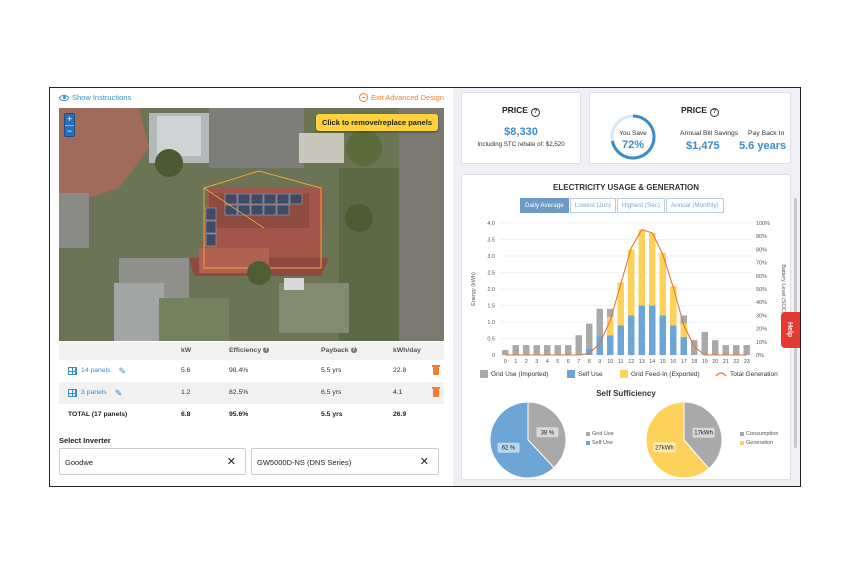  I want to click on column-header-efficiency: Efficiency?, so click(249, 351).